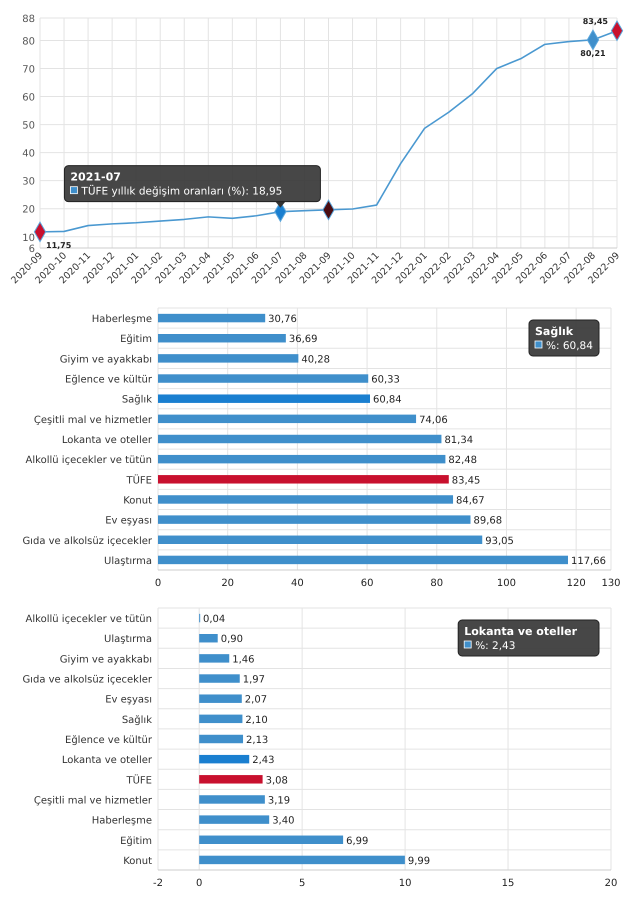 The width and height of the screenshot is (643, 900). What do you see at coordinates (506, 583) in the screenshot?
I see `x-tick-label: 100` at bounding box center [506, 583].